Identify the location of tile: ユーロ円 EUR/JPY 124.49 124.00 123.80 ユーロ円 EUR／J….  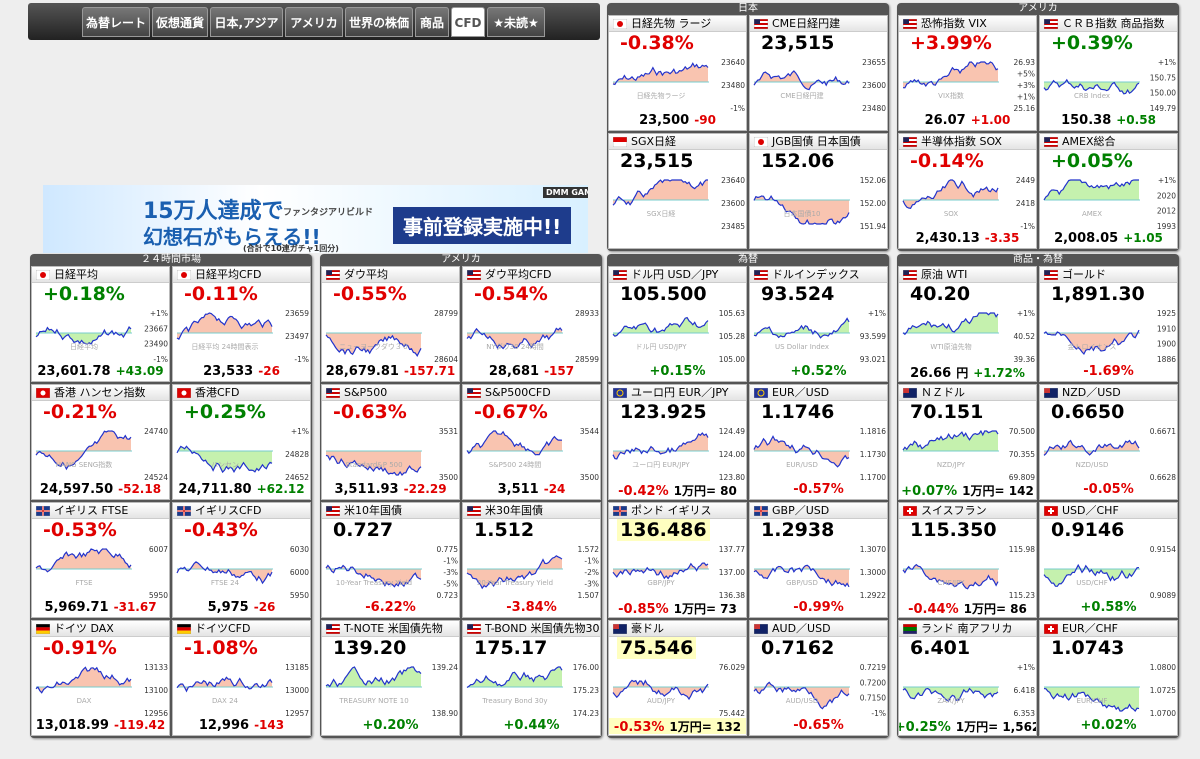
(677, 442).